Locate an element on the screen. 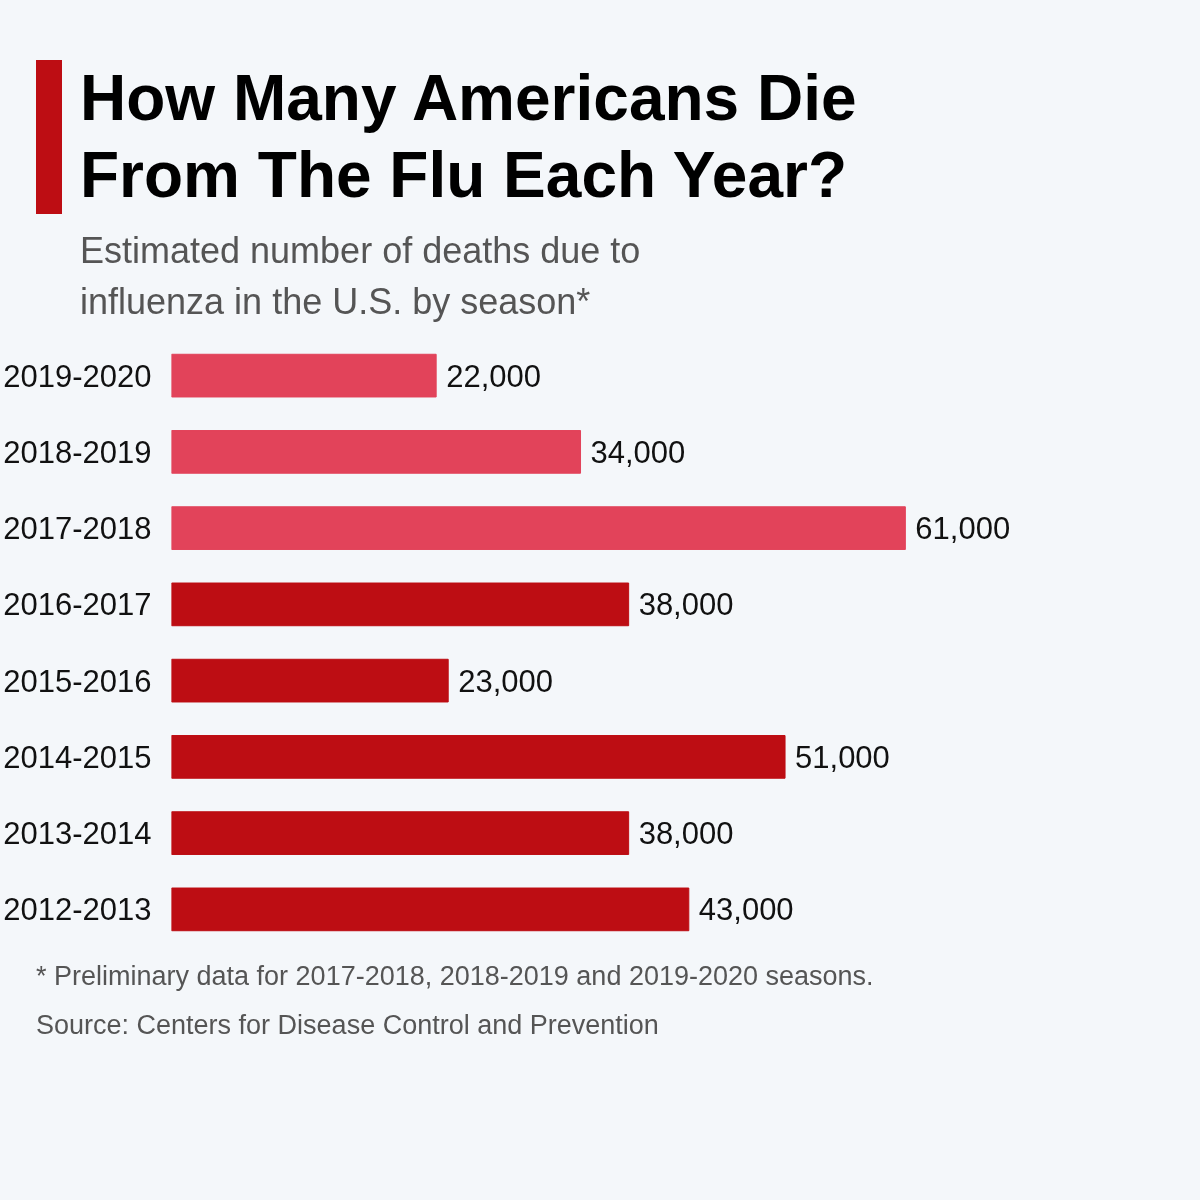 This screenshot has width=1200, height=1200. data-label: 51,000 is located at coordinates (842, 758).